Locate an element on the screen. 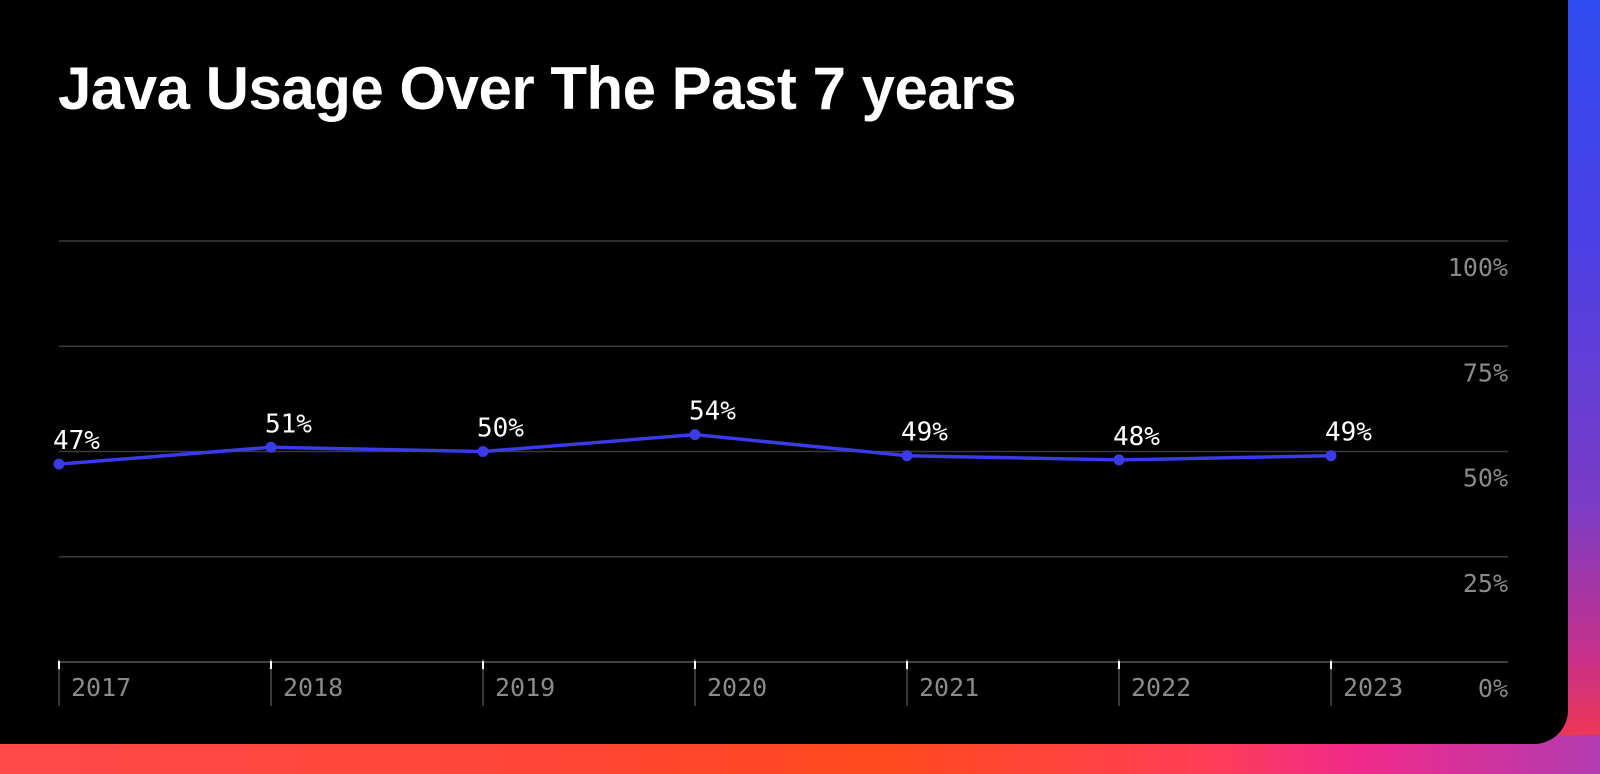 This screenshot has height=774, width=1600. data-label: 54% is located at coordinates (712, 412).